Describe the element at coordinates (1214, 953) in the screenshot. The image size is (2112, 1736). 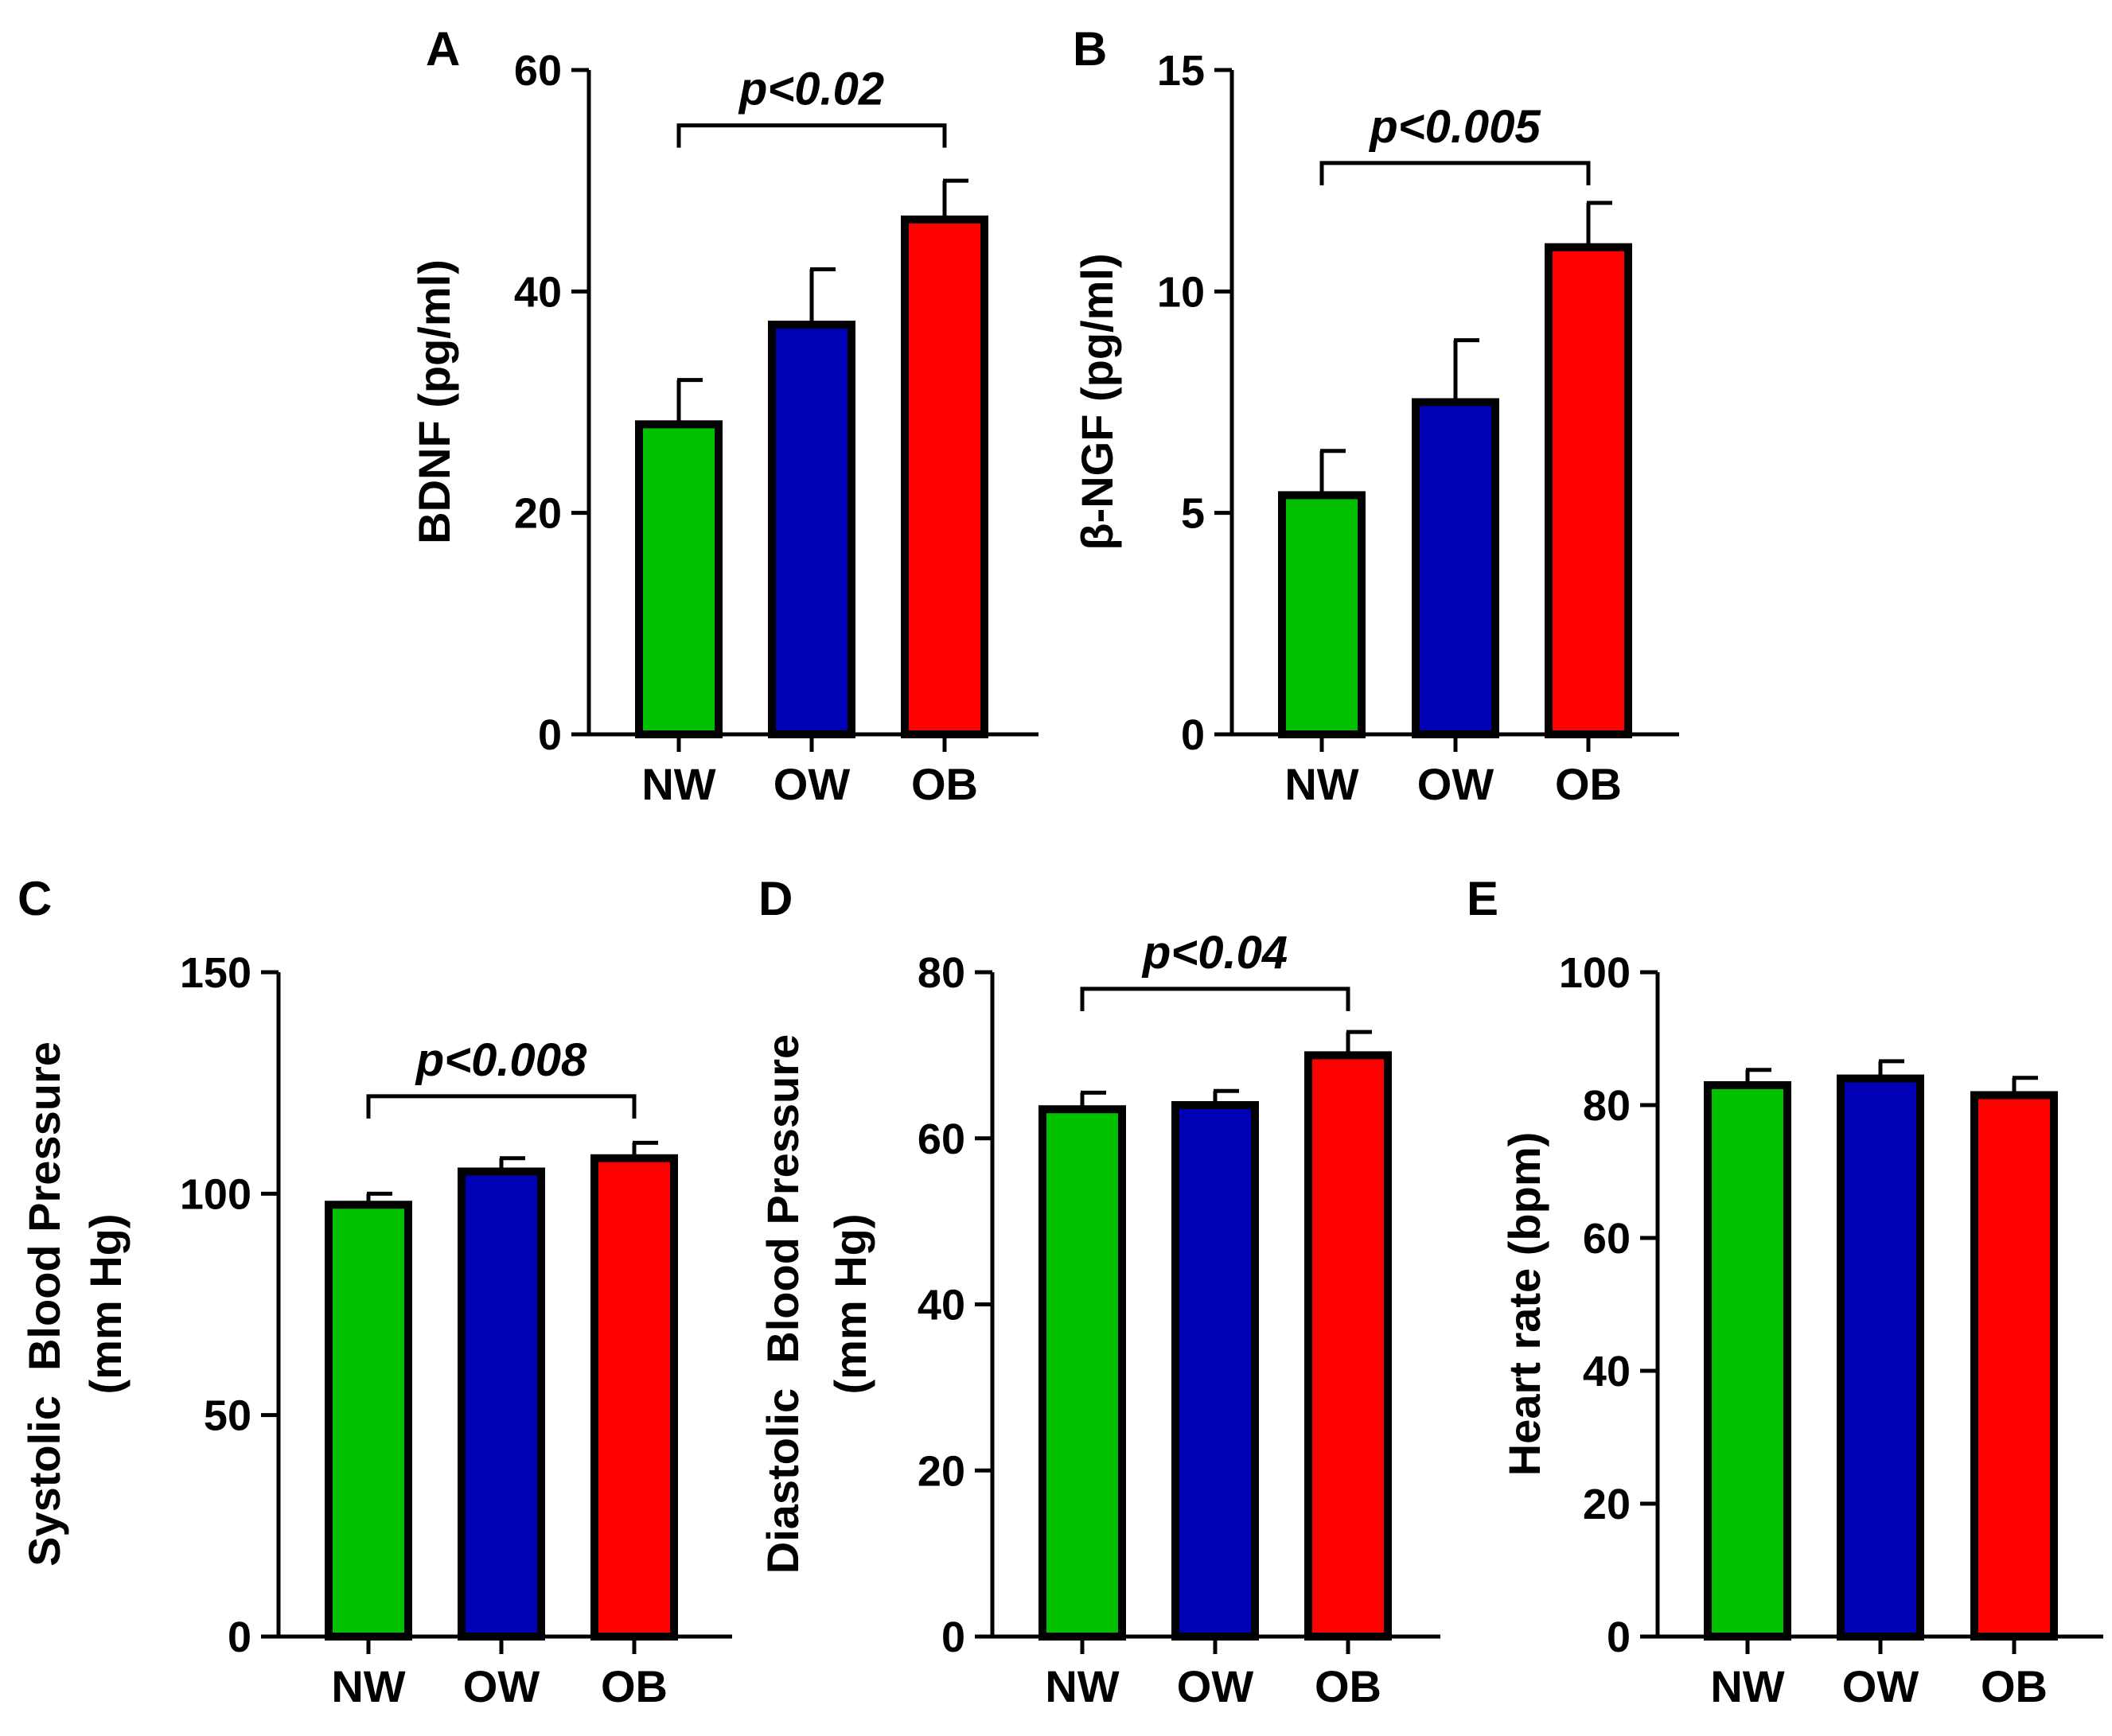
I see `p-value-label: p<0.04` at that location.